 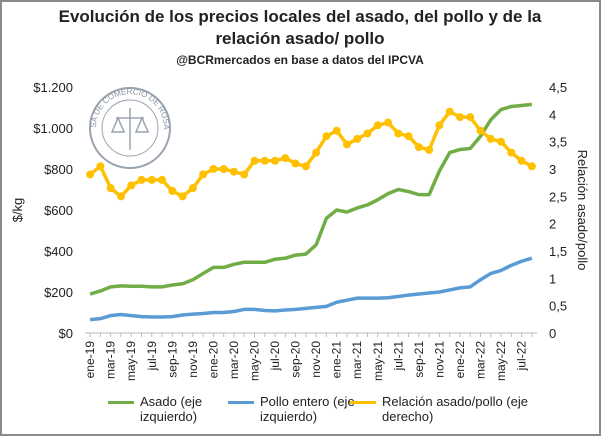 I want to click on x-tick-label: may-20, so click(x=255, y=361).